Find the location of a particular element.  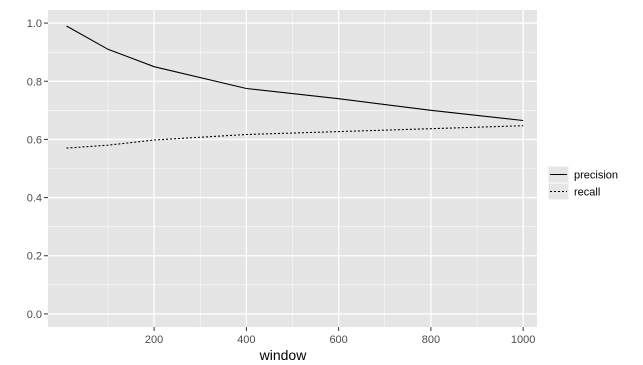

y-tick-label-4: 0.8 is located at coordinates (34, 82).